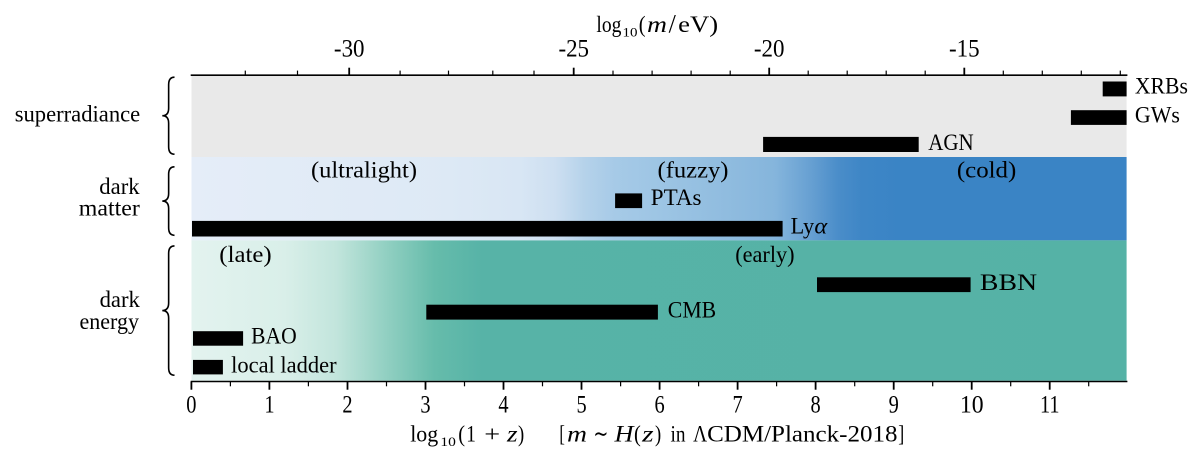 The height and width of the screenshot is (469, 1203). Describe the element at coordinates (503, 404) in the screenshot. I see `svg-text: 4` at that location.